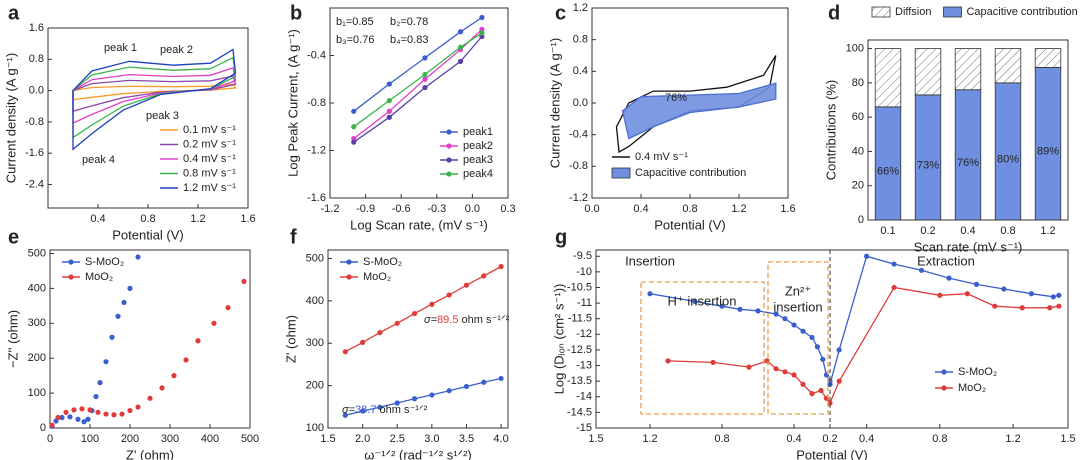 This screenshot has height=460, width=1080. I want to click on bar-value-label: 66%, so click(888, 171).